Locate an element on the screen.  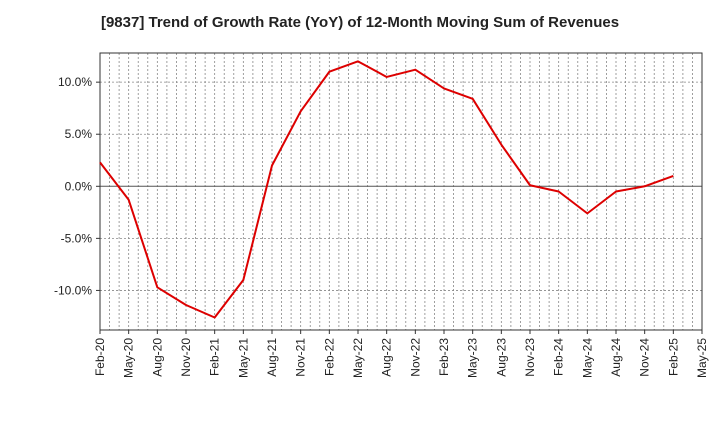
x-tick-label: Aug-23 is located at coordinates (501, 357).